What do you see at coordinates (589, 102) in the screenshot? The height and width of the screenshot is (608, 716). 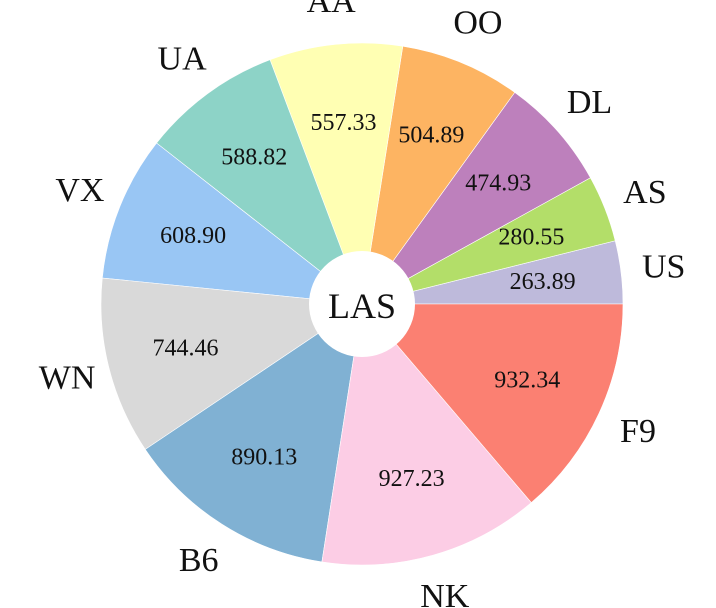 I see `category-label-dl: DL` at bounding box center [589, 102].